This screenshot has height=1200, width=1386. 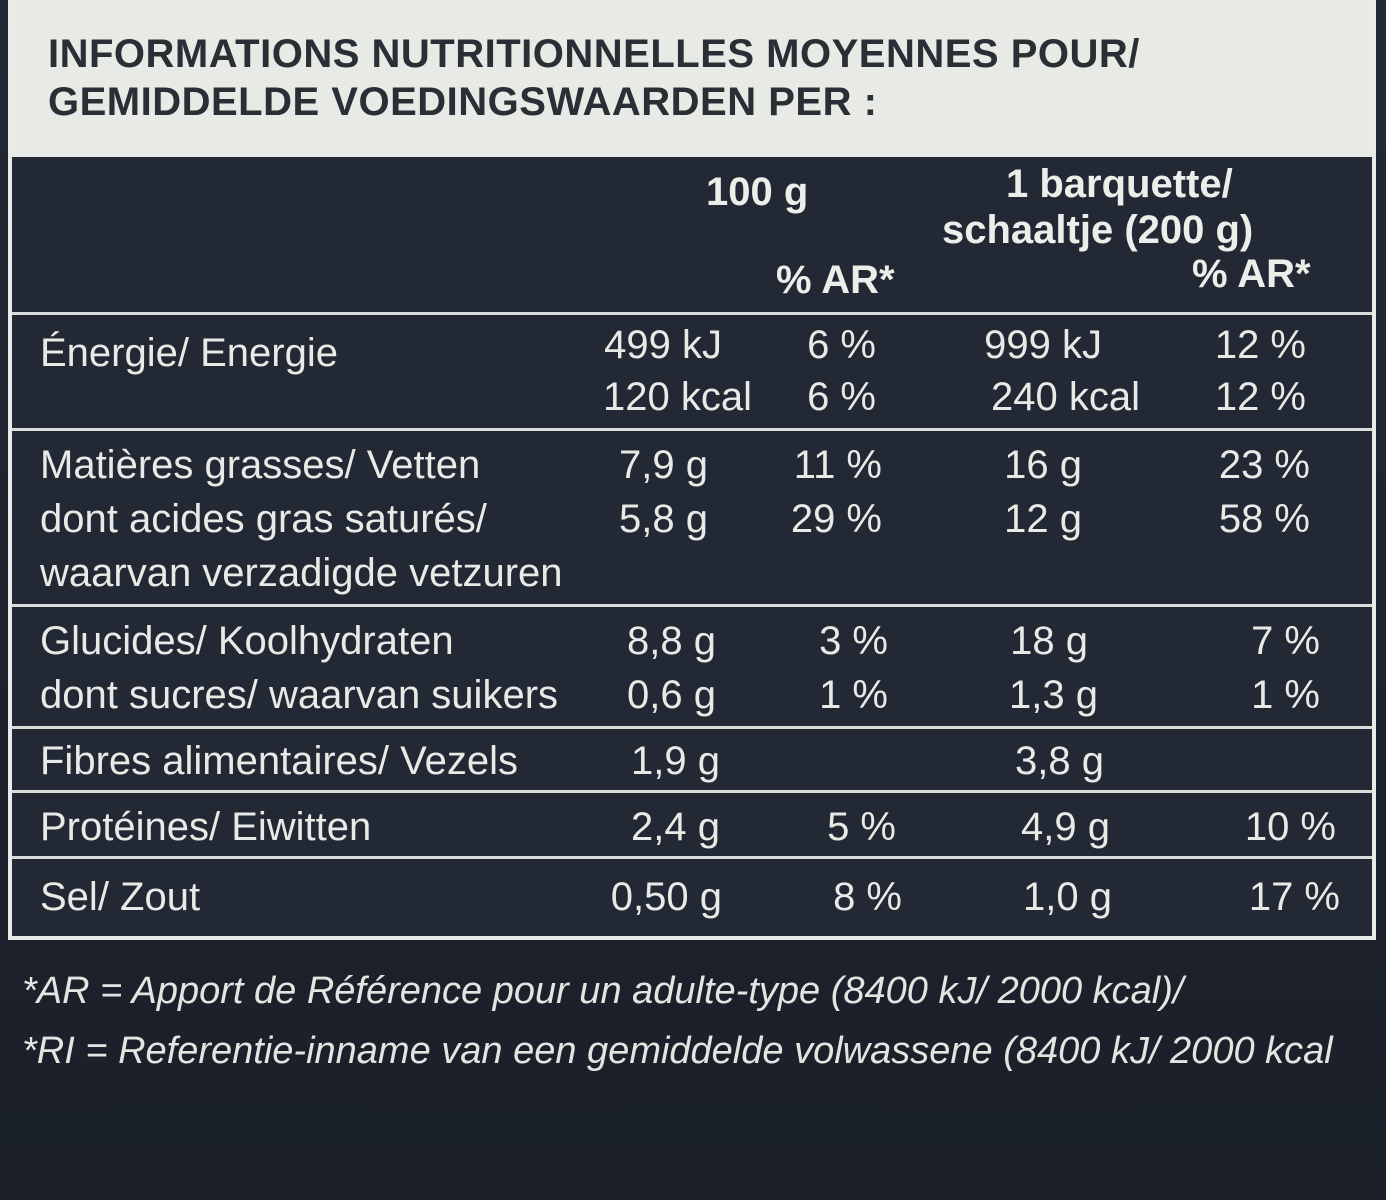 What do you see at coordinates (675, 827) in the screenshot?
I see `protein-100g: 2,4 g` at bounding box center [675, 827].